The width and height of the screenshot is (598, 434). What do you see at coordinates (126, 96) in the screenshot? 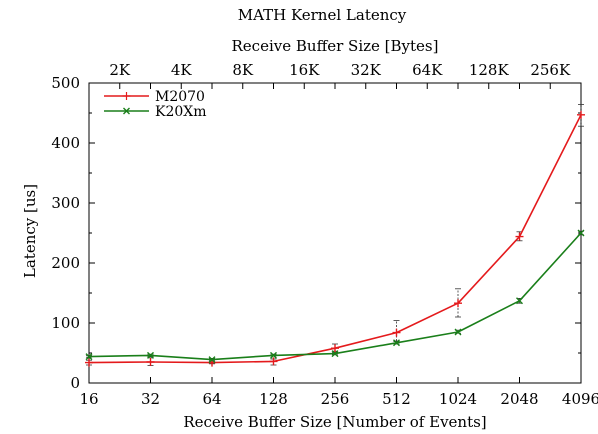
I see `legend-marker-m2070` at bounding box center [126, 96].